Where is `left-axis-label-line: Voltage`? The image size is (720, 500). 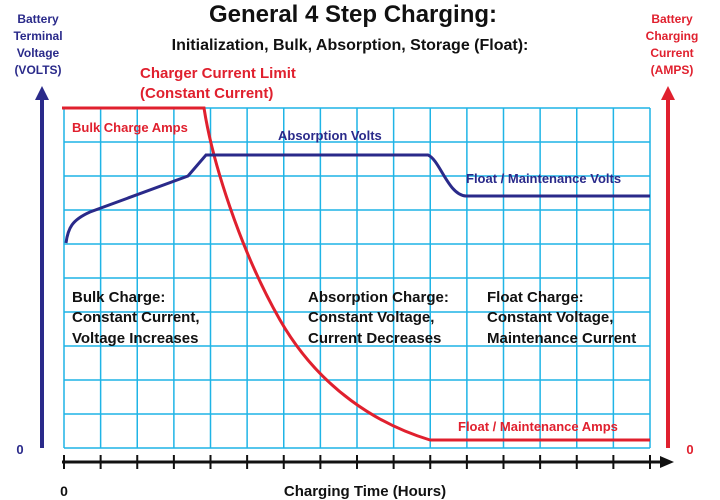
left-axis-label-line: Voltage is located at coordinates (38, 53).